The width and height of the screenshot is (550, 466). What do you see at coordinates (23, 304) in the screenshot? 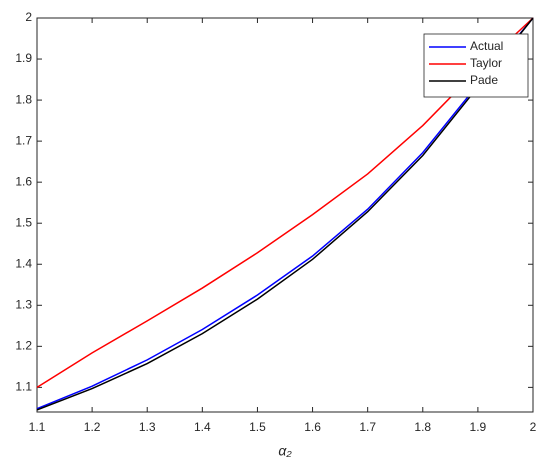
I see `y-tick-label: 1.3` at bounding box center [23, 304].